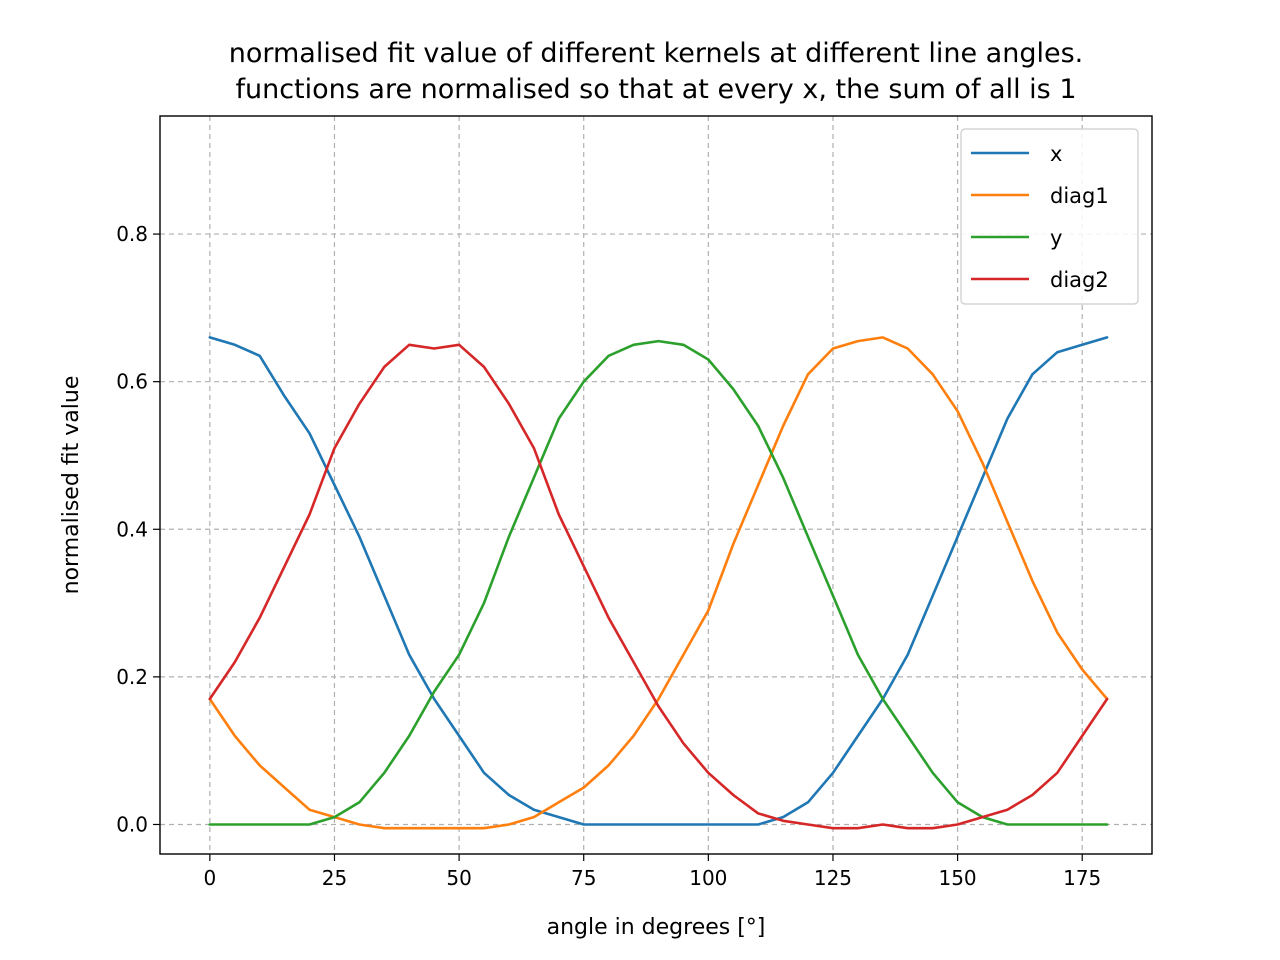 This screenshot has height=960, width=1280. Describe the element at coordinates (132, 677) in the screenshot. I see `y-tick-label: 0.2` at that location.